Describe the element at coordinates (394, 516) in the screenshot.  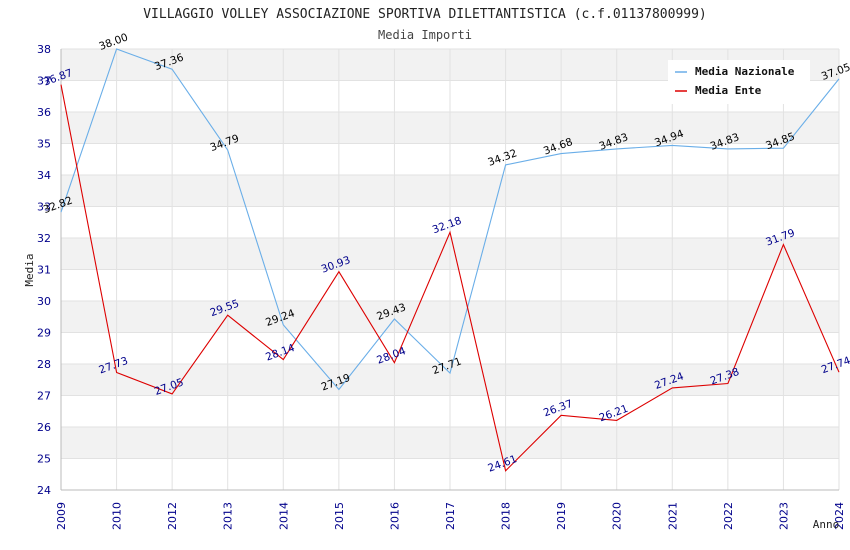
I see `x-tick-label: 2016` at that location.